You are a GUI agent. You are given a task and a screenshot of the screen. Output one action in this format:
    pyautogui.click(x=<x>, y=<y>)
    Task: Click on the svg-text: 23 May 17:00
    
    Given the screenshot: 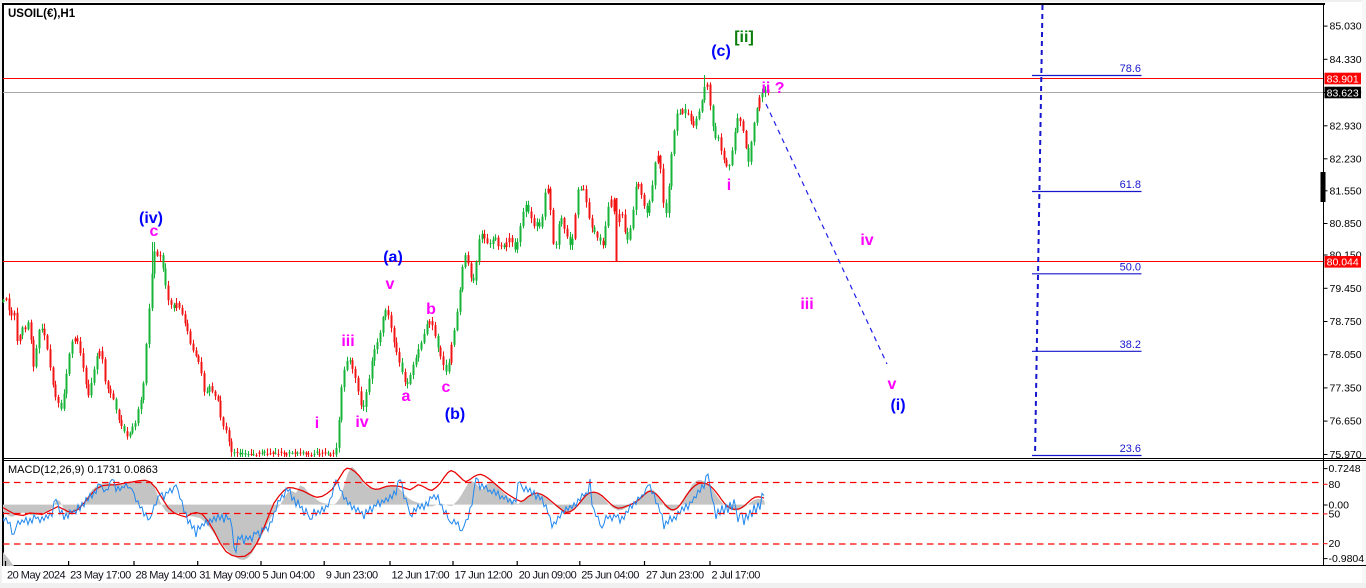 What is the action you would take?
    pyautogui.click(x=100, y=576)
    